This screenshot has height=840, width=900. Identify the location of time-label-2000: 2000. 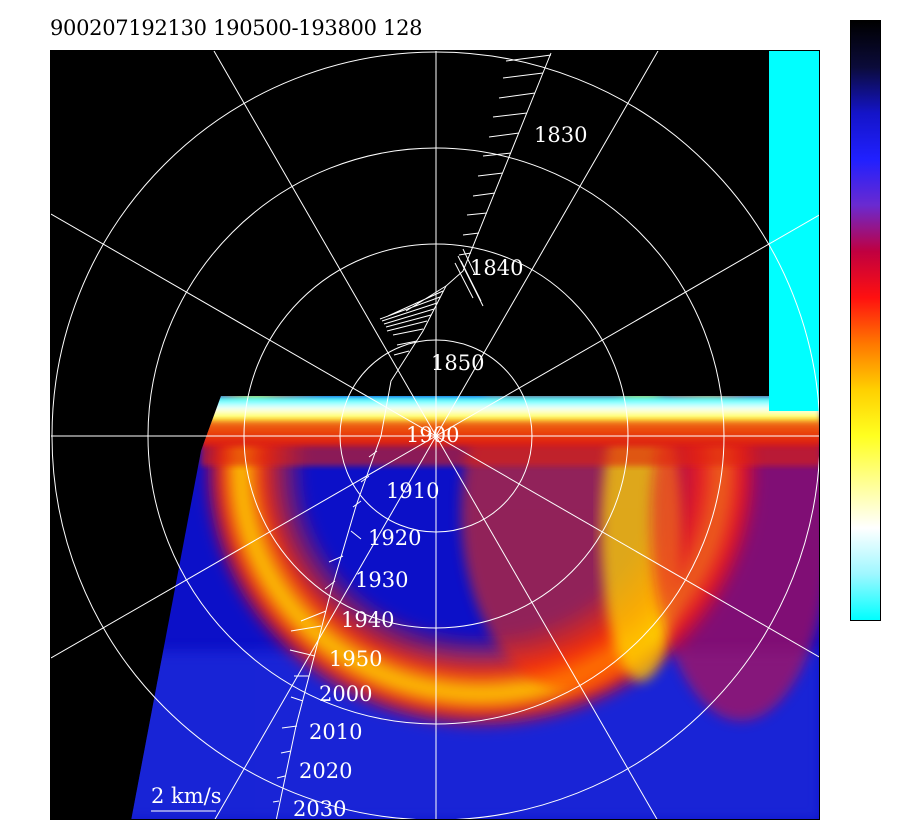
(345, 694).